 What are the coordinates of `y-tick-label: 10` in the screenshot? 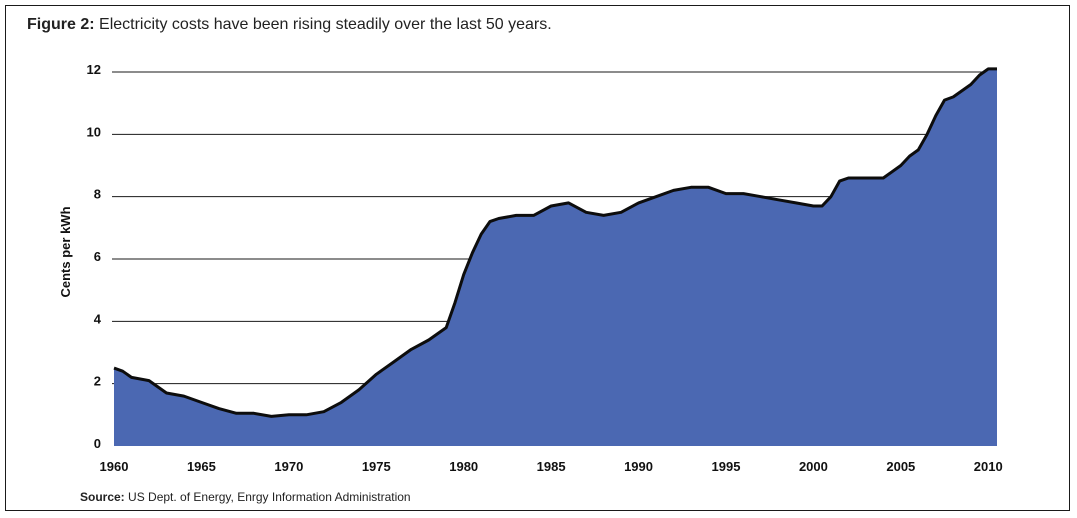 It's located at (94, 131).